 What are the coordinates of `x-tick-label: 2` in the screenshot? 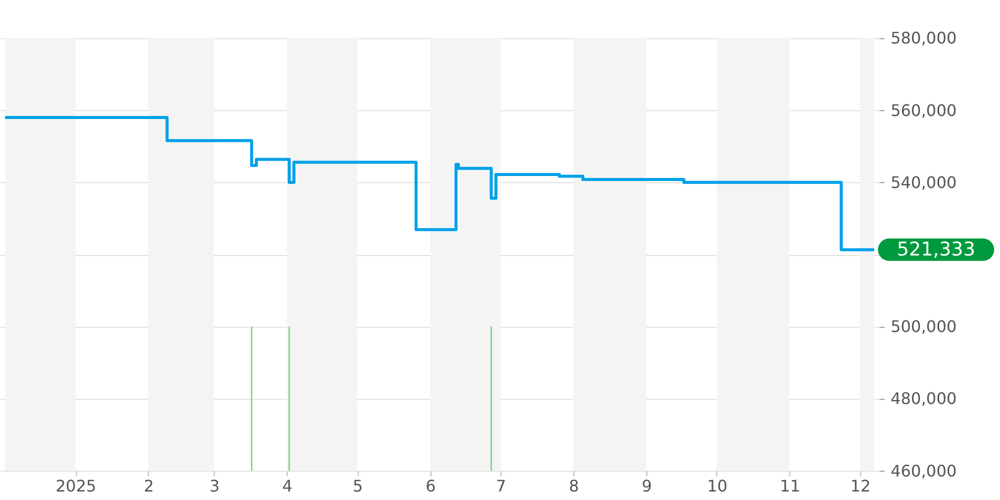 It's located at (149, 486).